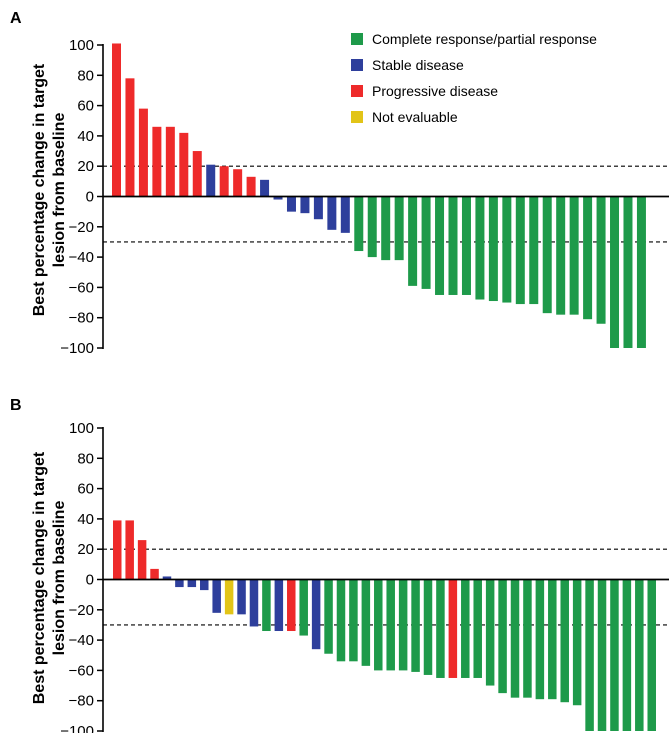  I want to click on b-y-tick-label: −20, so click(81, 610).